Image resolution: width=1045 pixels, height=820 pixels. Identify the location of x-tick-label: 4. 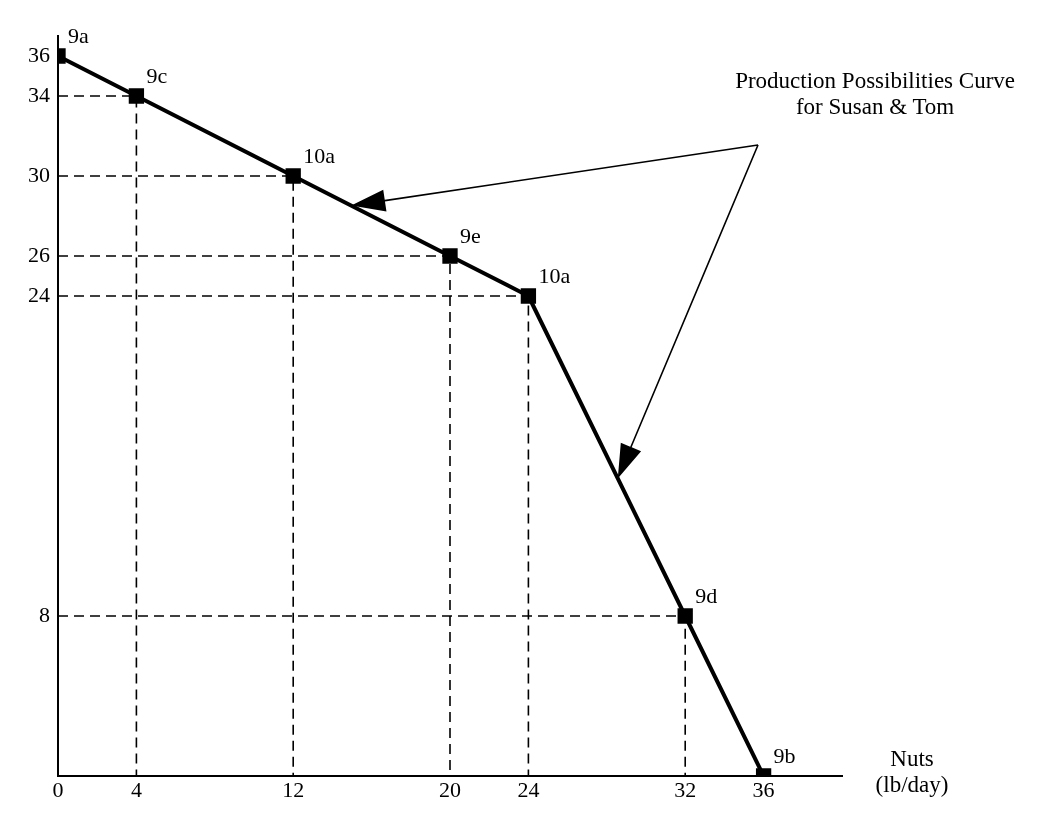
(136, 789).